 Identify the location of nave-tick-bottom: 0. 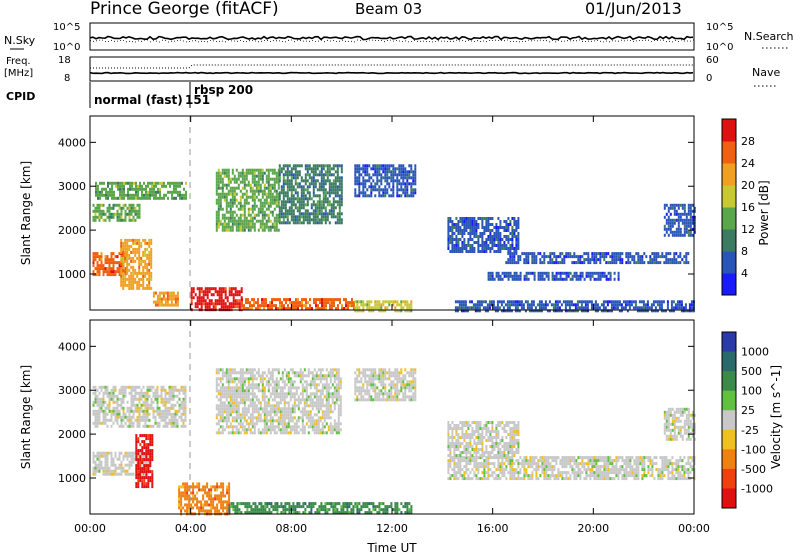
(709, 78).